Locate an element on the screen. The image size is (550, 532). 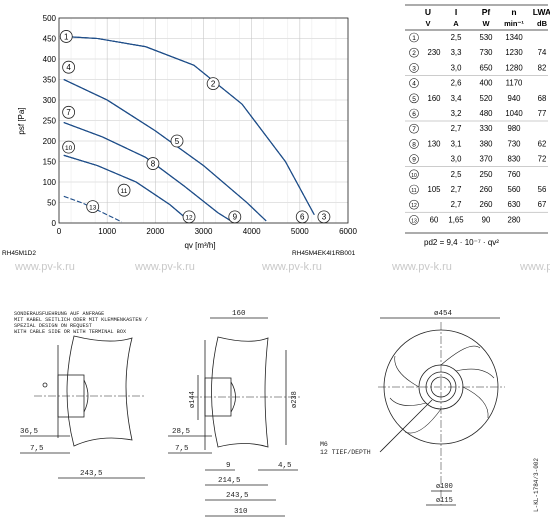
curve-label-text: 5 is located at coordinates (177, 141).